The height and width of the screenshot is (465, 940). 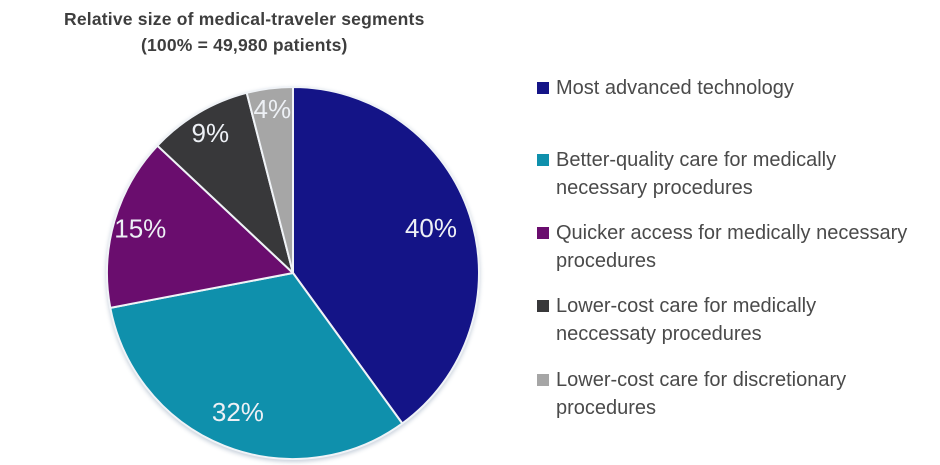 I want to click on pie-slice-label: 15%, so click(x=140, y=229).